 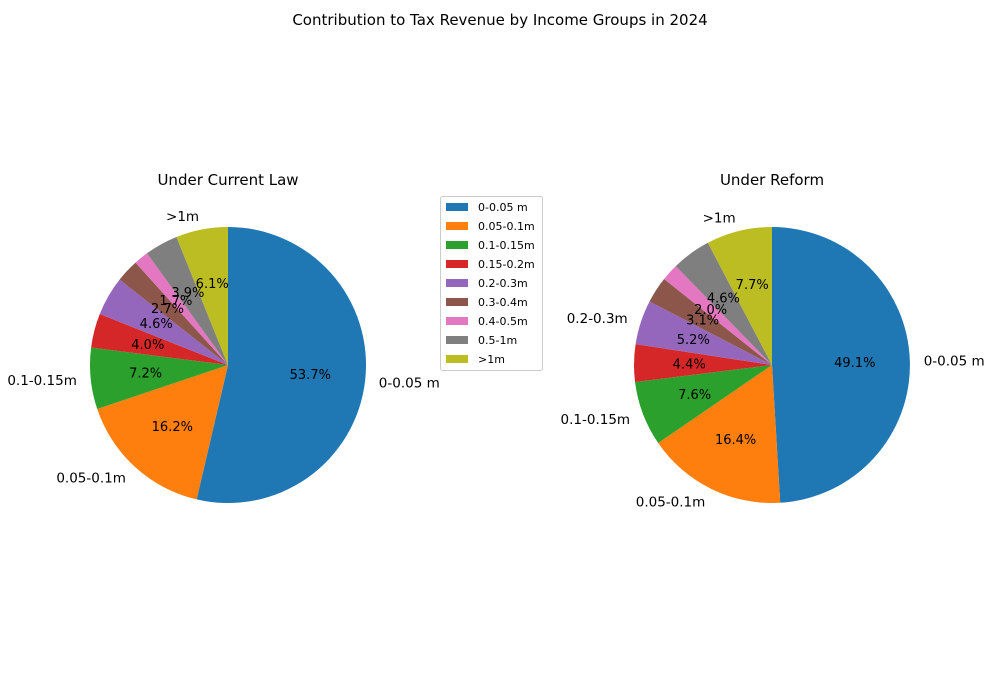 I want to click on legend-swatch-0-0-05-m, so click(x=457, y=207).